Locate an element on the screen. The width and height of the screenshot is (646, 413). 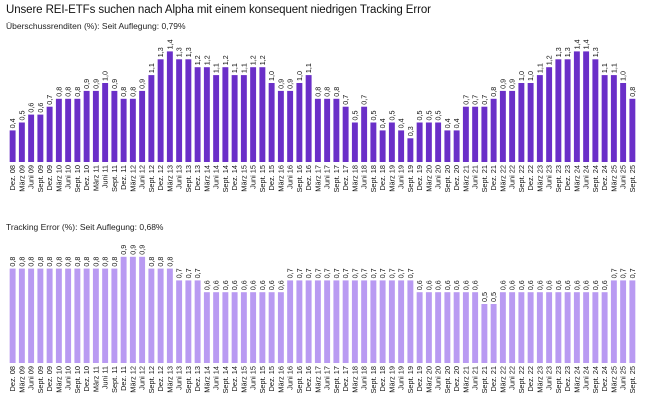
excess-value-label: 0,4 is located at coordinates (382, 123).